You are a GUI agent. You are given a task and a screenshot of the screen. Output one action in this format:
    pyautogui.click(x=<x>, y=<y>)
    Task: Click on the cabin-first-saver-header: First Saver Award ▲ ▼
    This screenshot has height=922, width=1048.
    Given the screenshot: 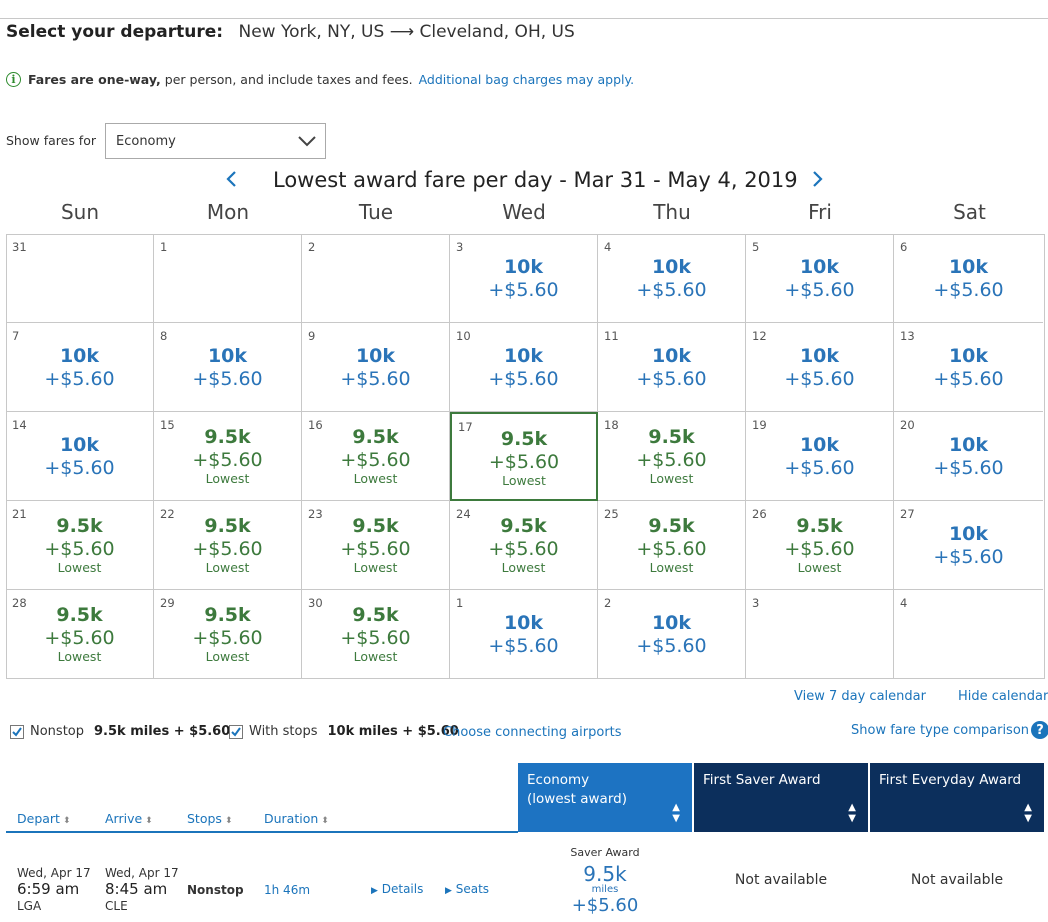 What is the action you would take?
    pyautogui.click(x=781, y=797)
    